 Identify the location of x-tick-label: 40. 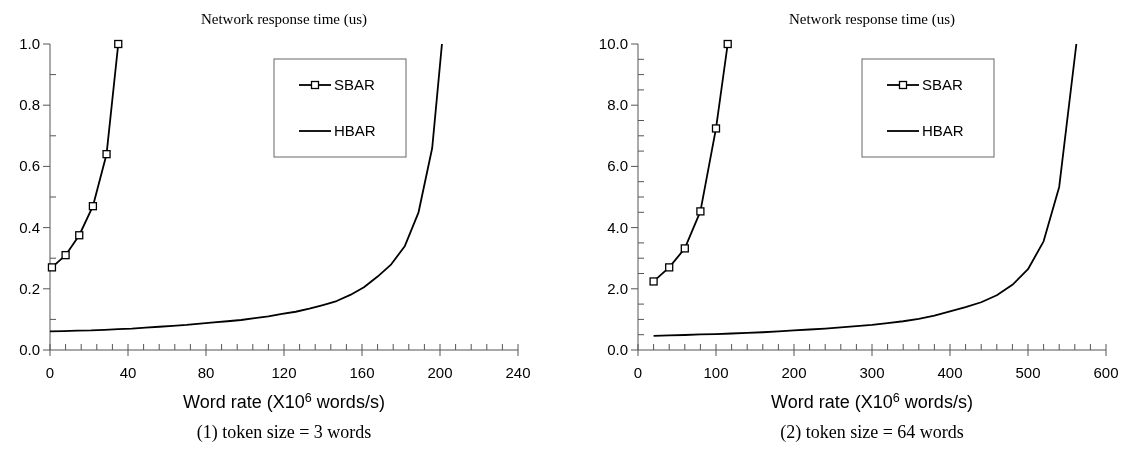
(128, 372).